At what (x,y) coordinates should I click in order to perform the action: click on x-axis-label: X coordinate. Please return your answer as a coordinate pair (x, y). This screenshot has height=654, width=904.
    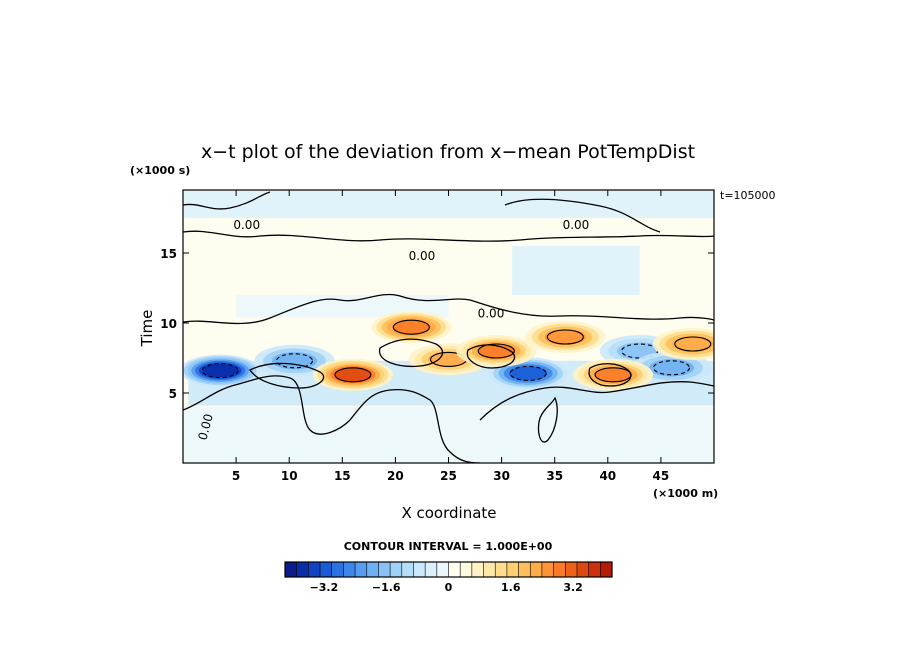
    Looking at the image, I should click on (448, 513).